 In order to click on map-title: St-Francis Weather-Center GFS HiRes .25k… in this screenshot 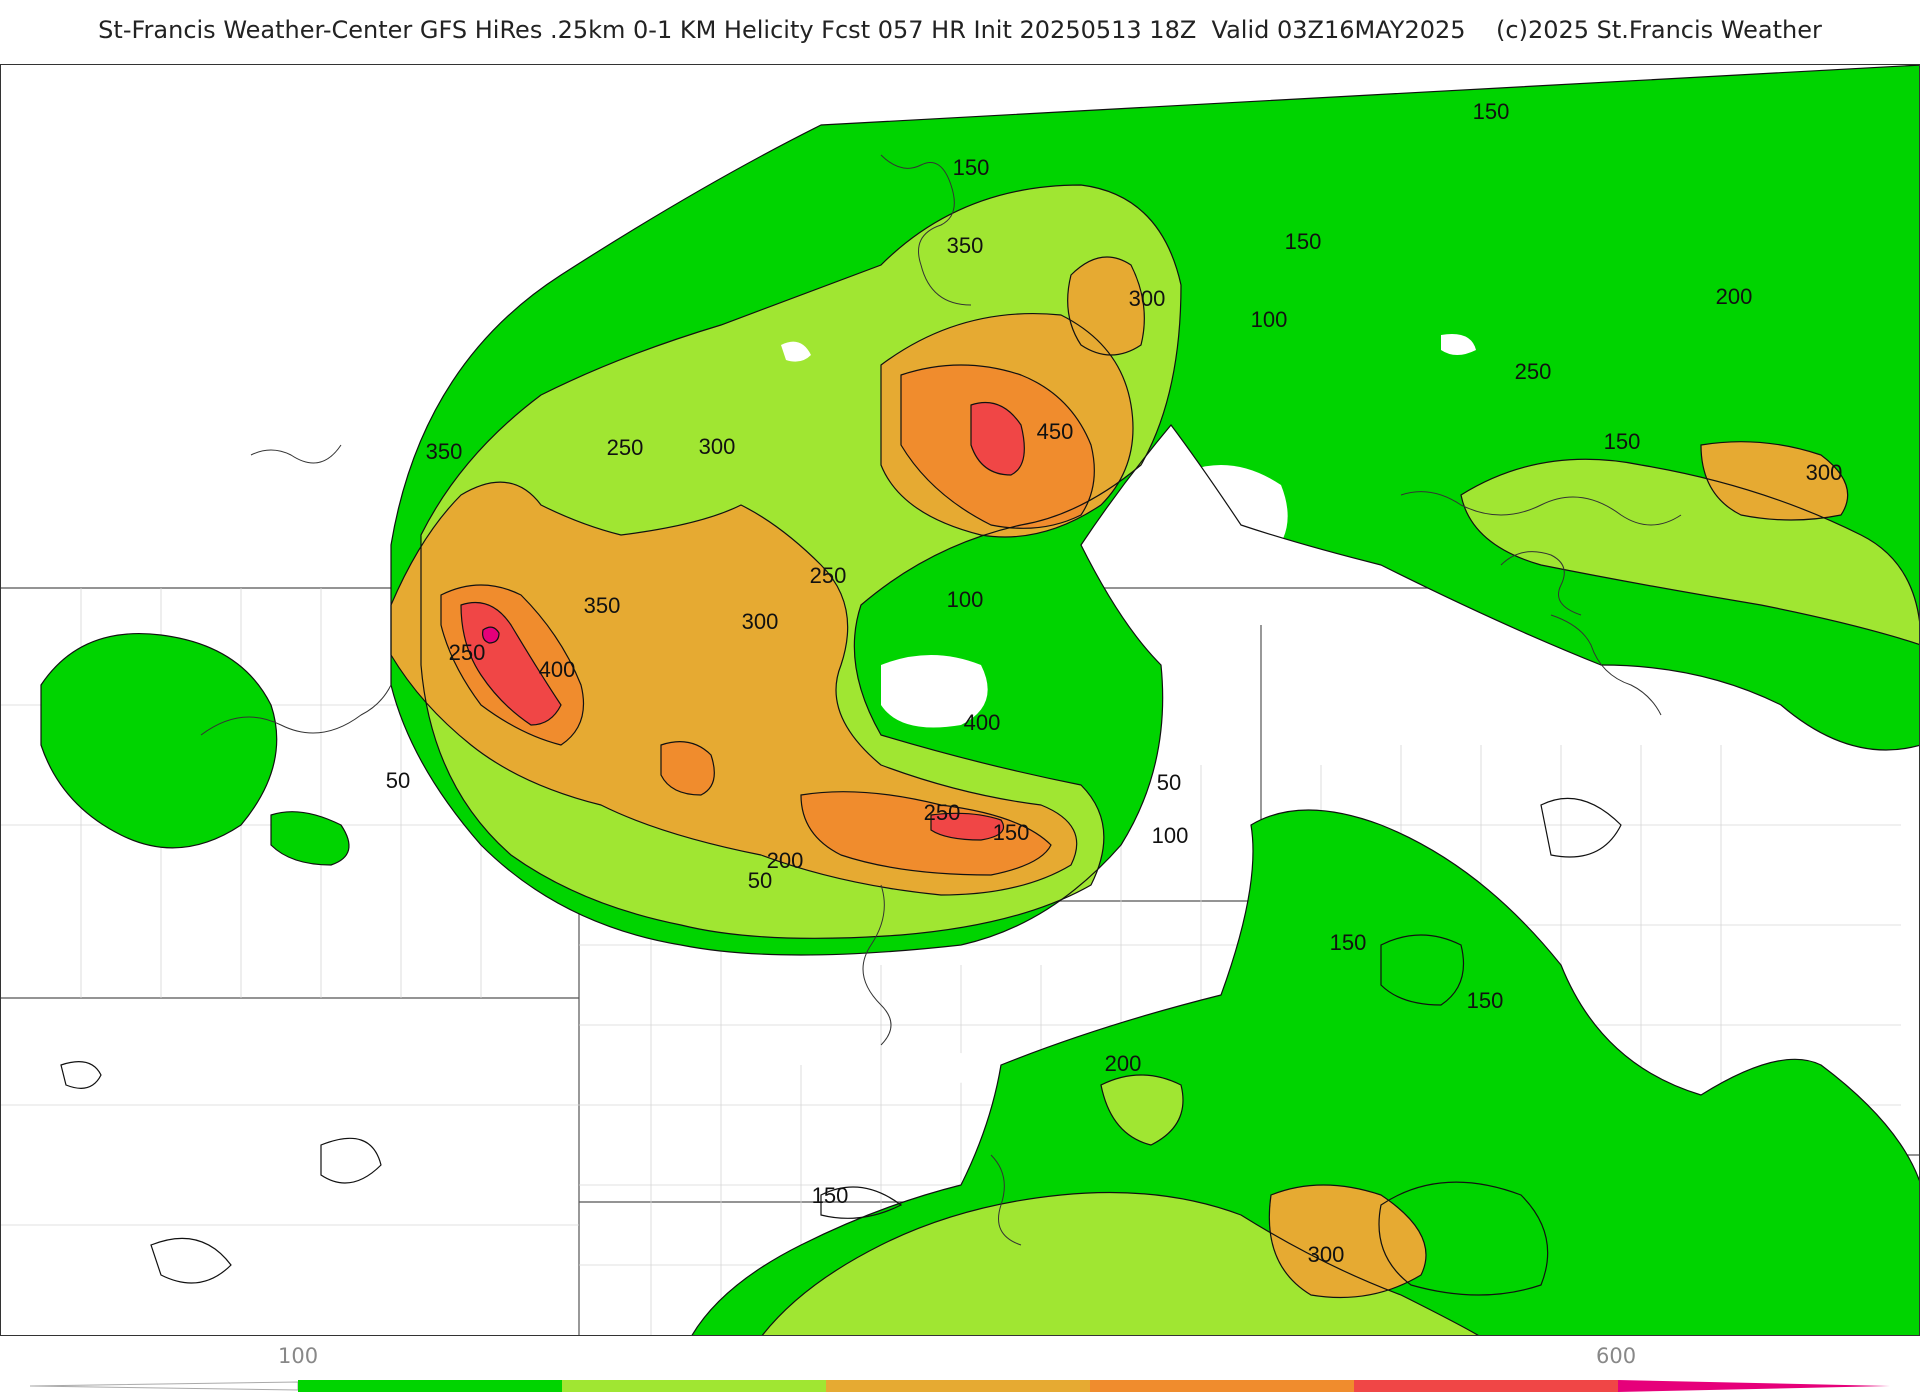, I will do `click(960, 34)`.